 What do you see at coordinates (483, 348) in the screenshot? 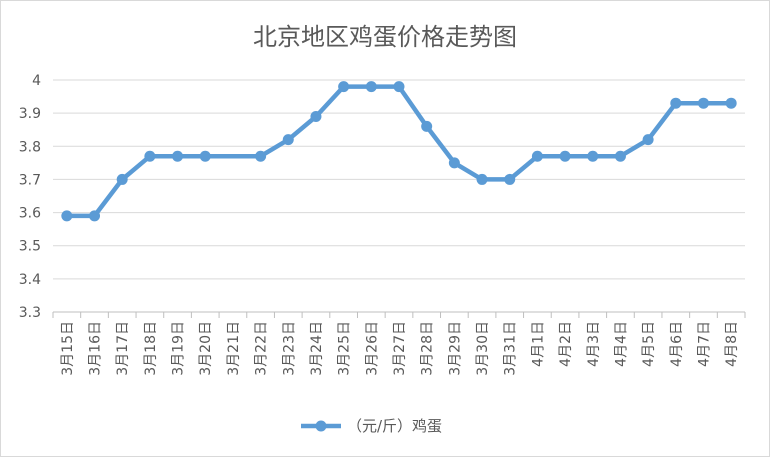
I see `x-tick-label: 3月30日` at bounding box center [483, 348].